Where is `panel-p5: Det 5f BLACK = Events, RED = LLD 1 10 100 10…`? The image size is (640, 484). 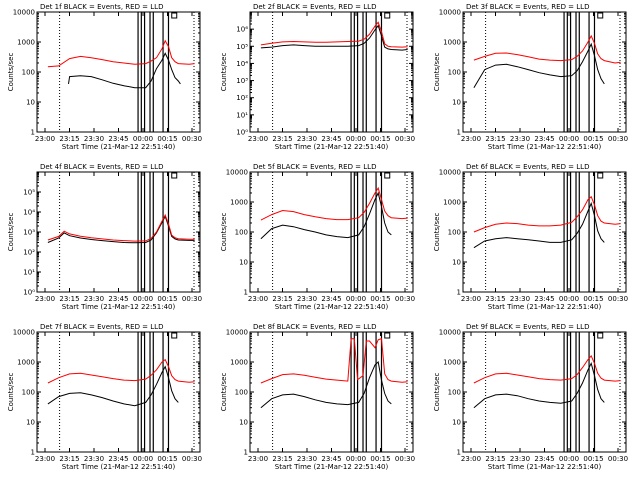 panel-p5: Det 5f BLACK = Events, RED = LLD 1 10 100 10… is located at coordinates (317, 237).